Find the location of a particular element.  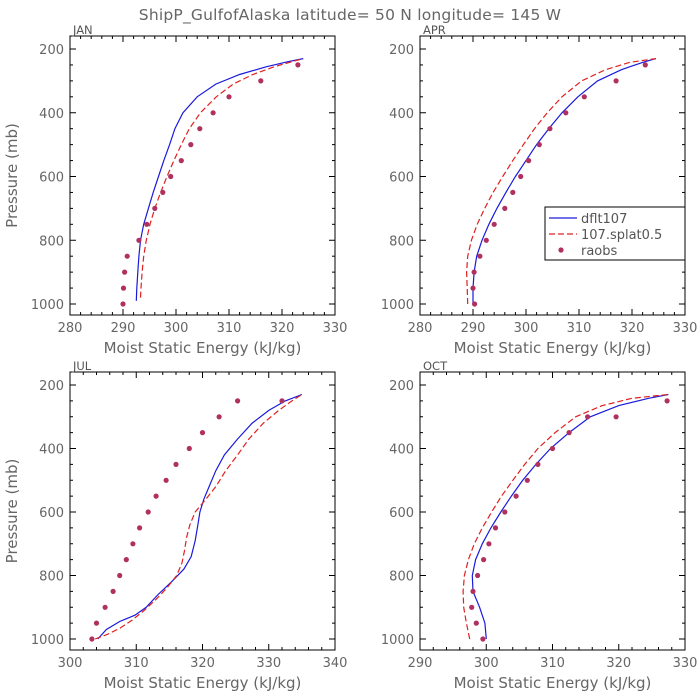

panel-title-oct: OCT is located at coordinates (435, 366).